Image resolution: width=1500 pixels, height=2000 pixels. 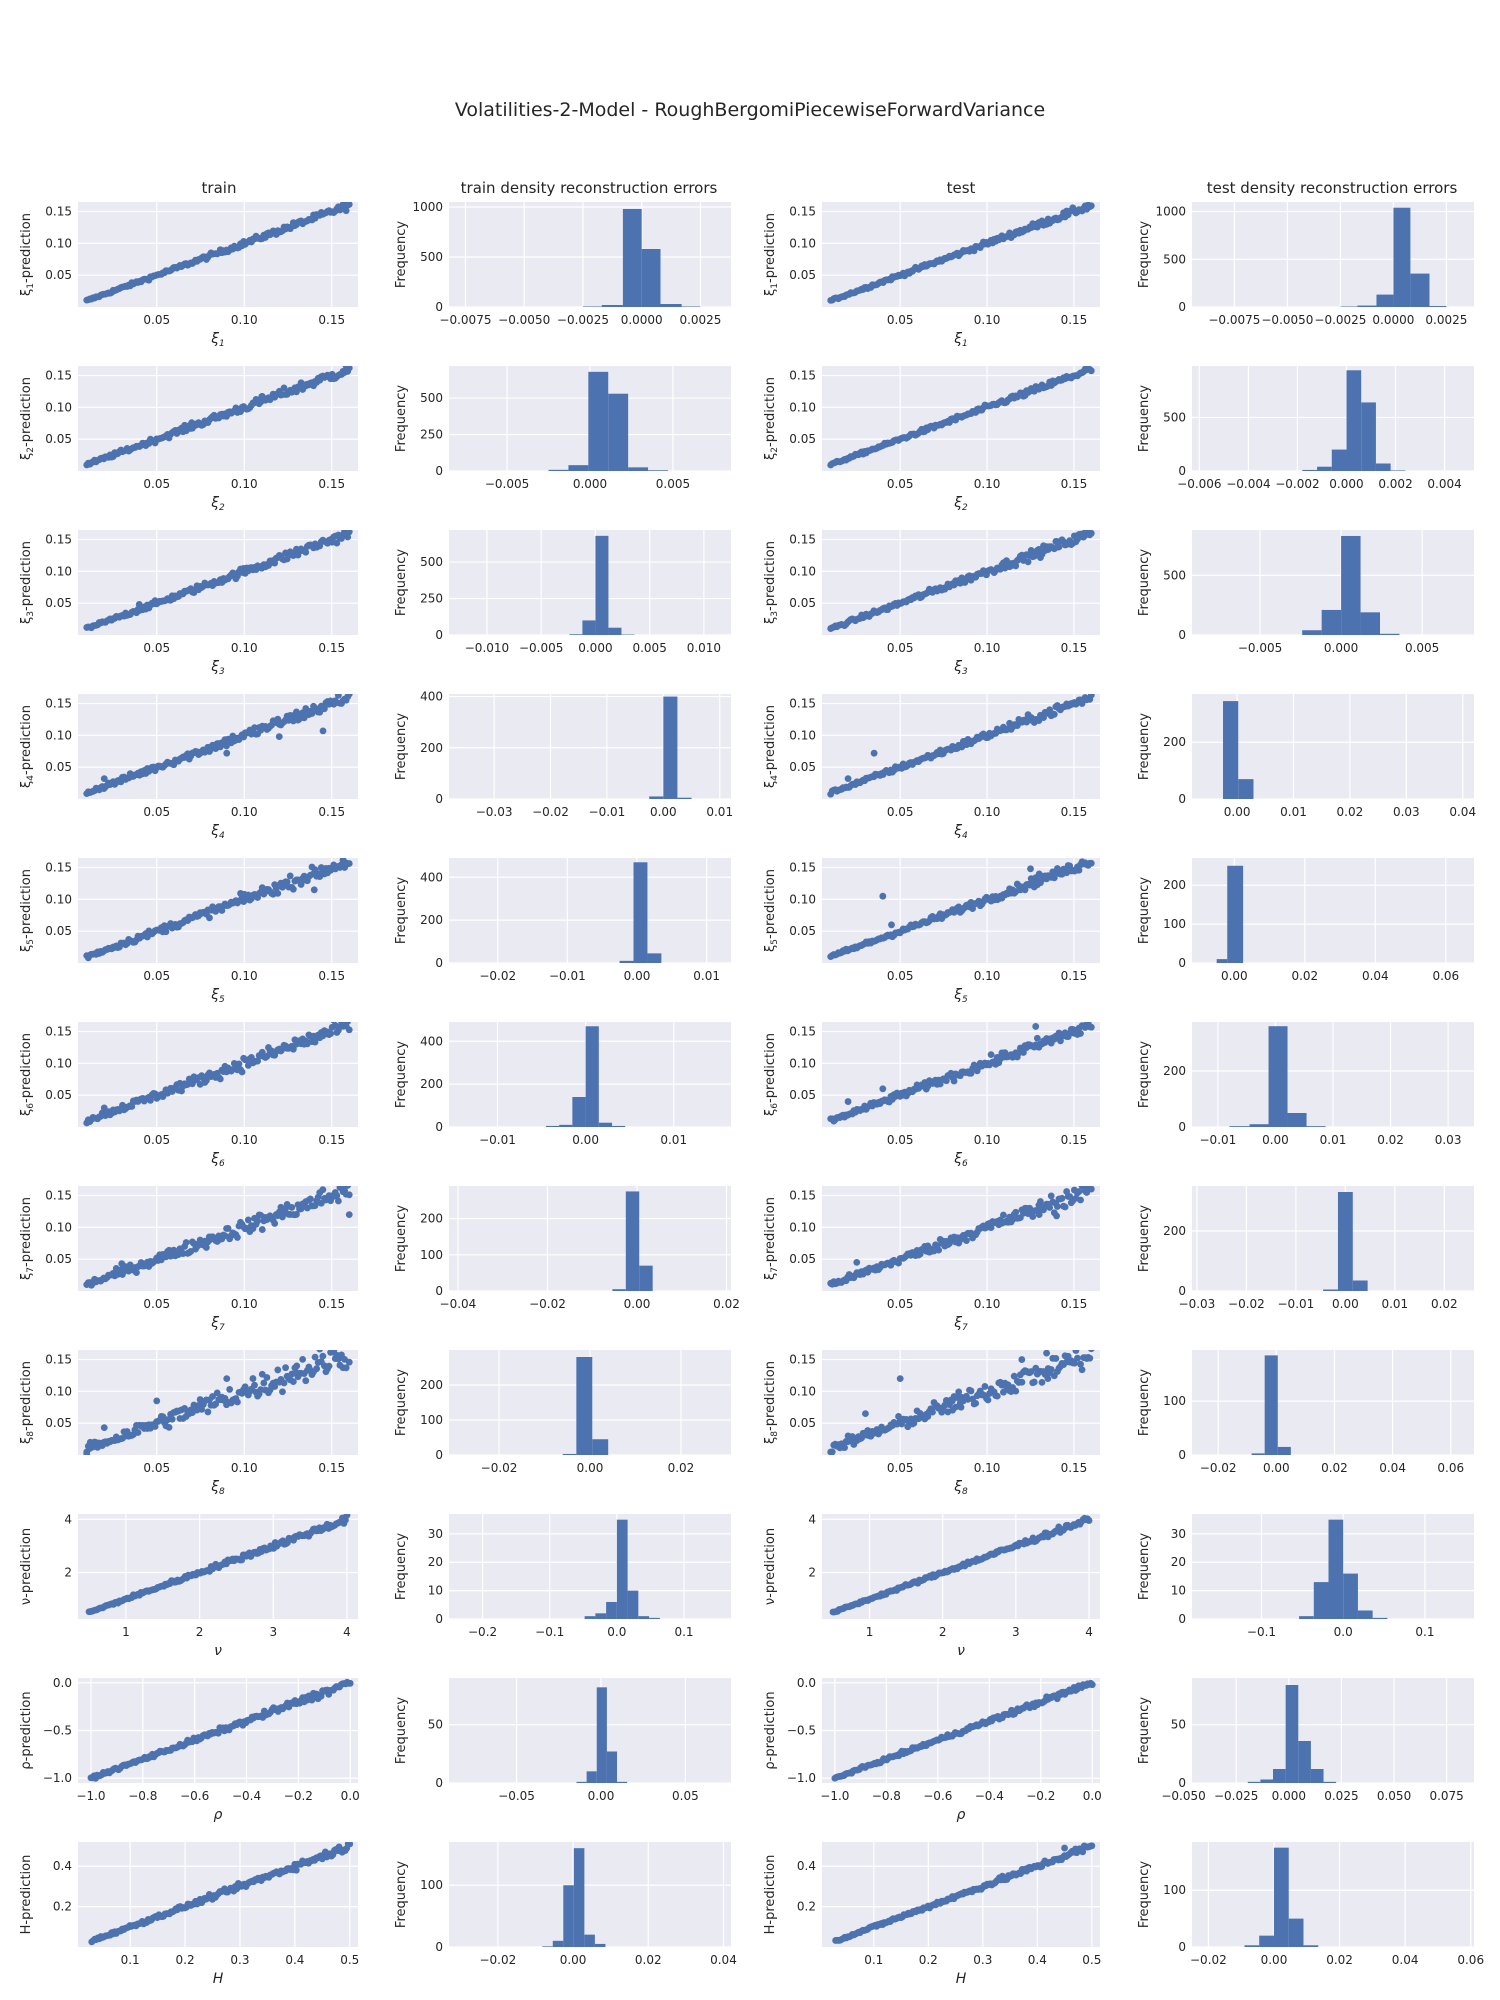 What do you see at coordinates (185, 1960) in the screenshot?
I see `x-tick-label: 0.2` at bounding box center [185, 1960].